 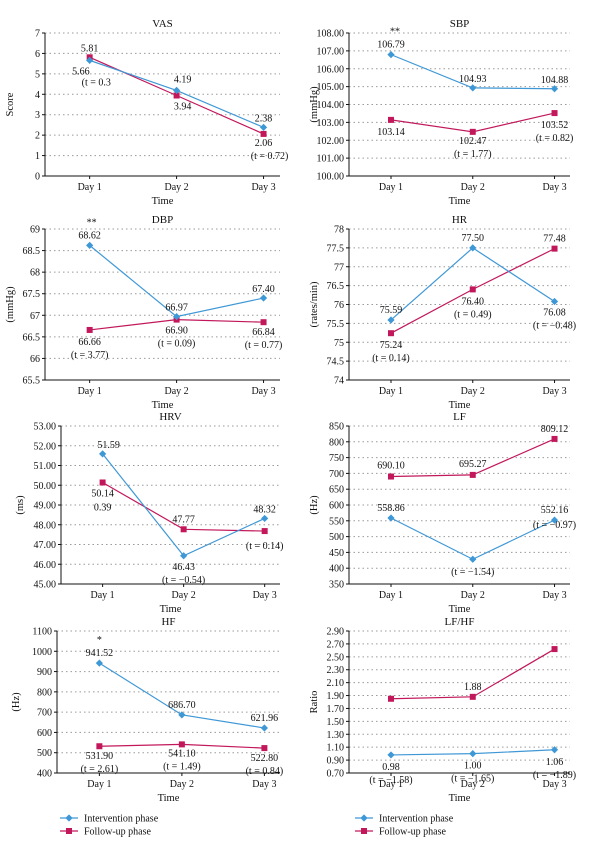 What do you see at coordinates (472, 538) in the screenshot?
I see `intervention-line` at bounding box center [472, 538].